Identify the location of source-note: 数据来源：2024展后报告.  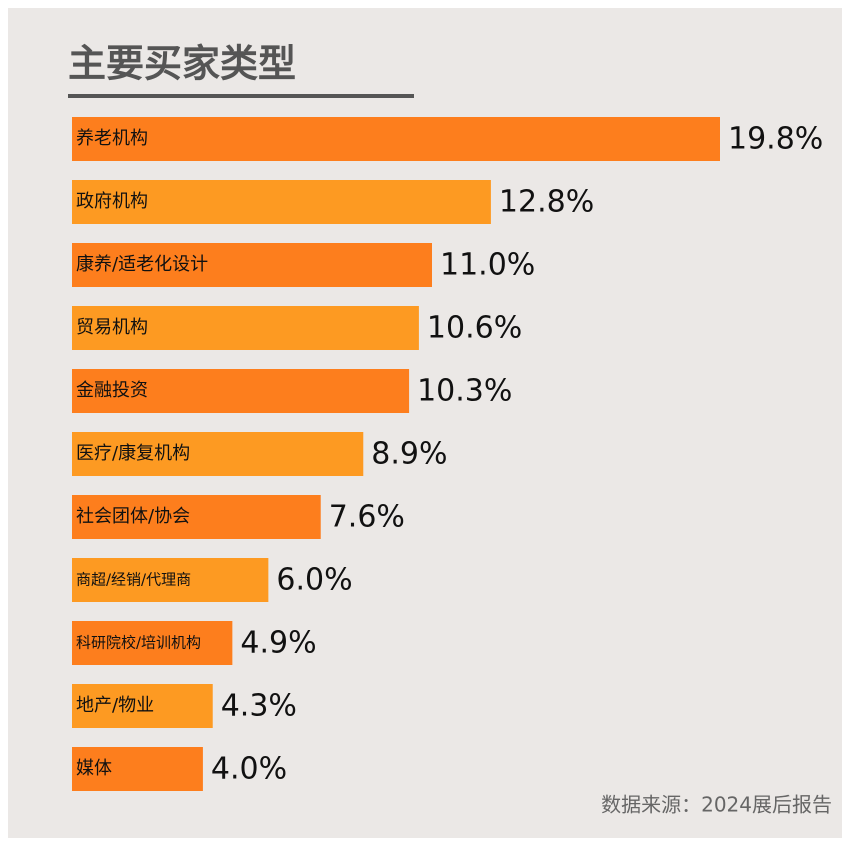
(716, 805).